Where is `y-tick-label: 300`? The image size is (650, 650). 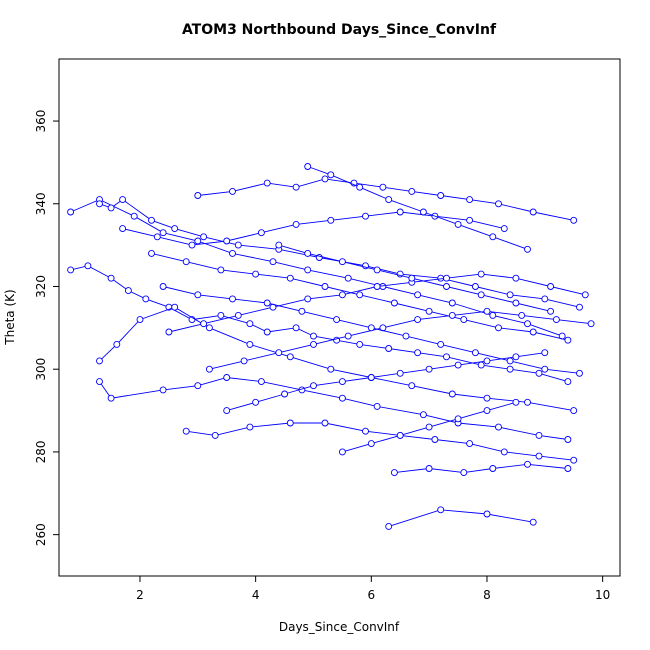
y-tick-label: 300 is located at coordinates (41, 369).